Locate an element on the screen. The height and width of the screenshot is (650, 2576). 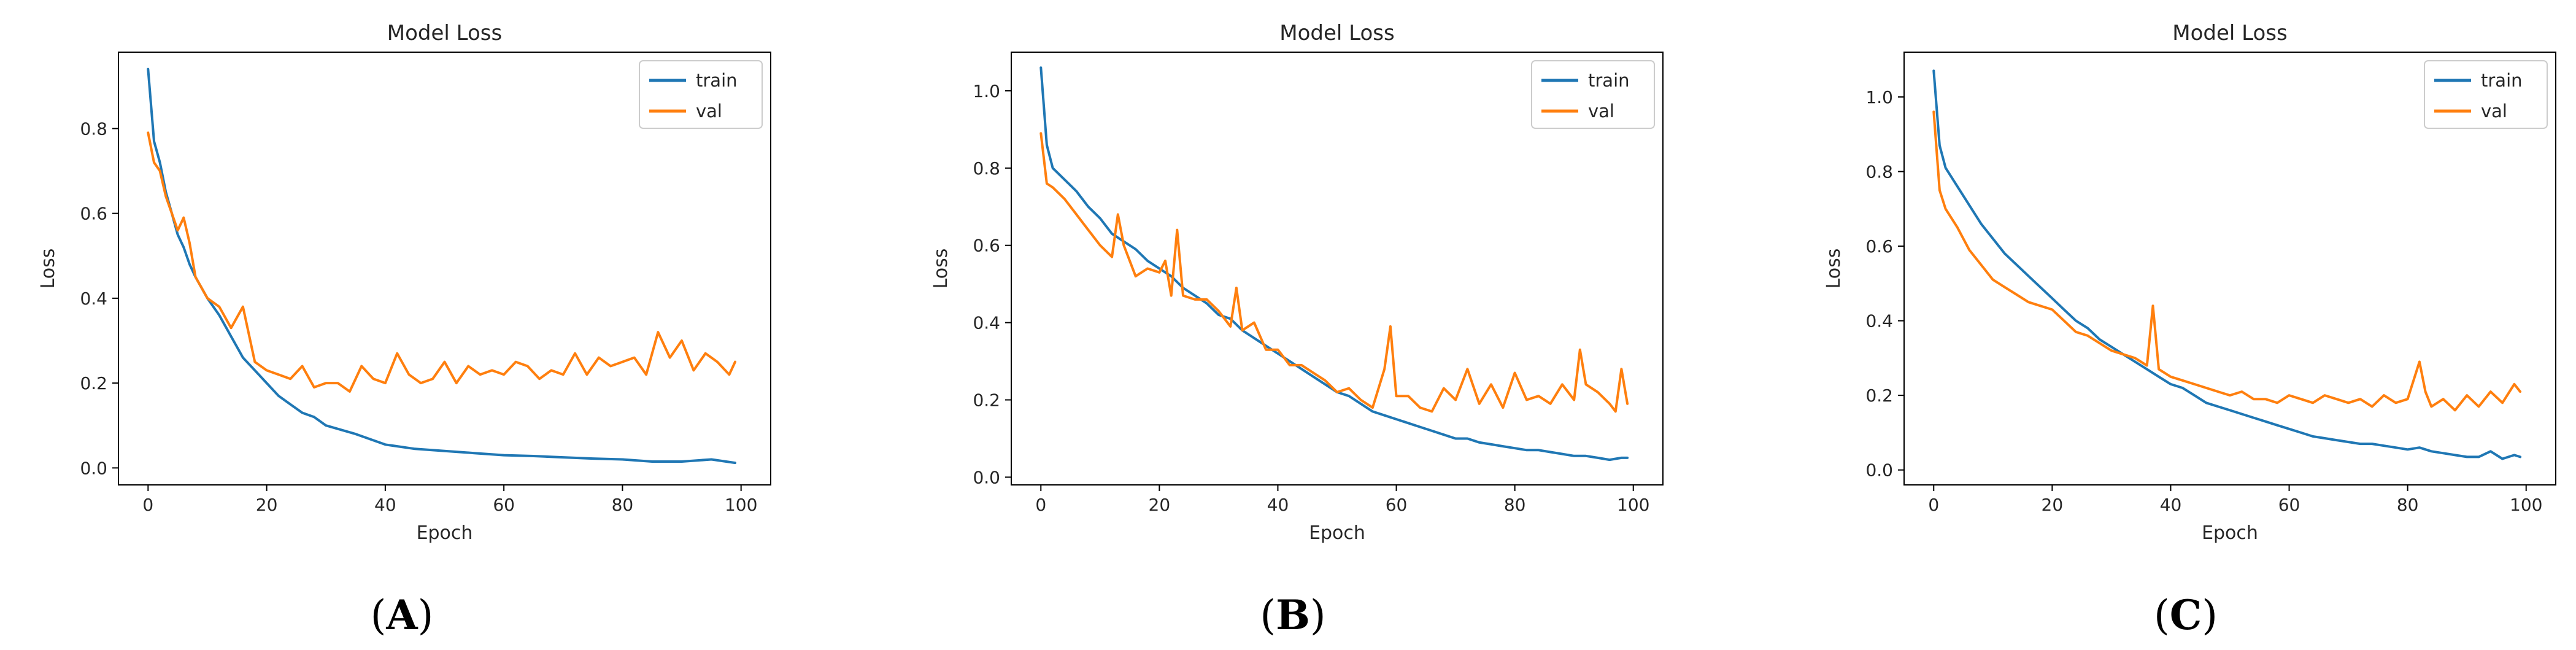
panel-letter: A is located at coordinates (401, 615).